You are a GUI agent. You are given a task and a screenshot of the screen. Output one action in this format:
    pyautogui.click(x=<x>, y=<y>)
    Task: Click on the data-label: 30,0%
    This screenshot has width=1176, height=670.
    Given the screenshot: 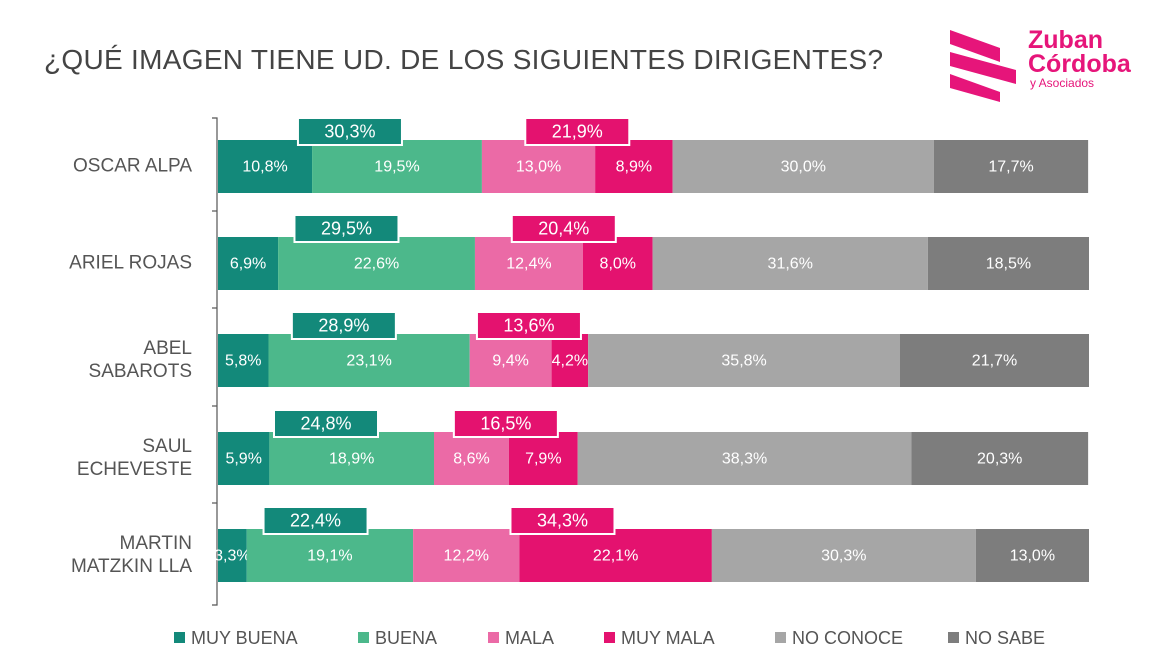 What is the action you would take?
    pyautogui.click(x=803, y=167)
    